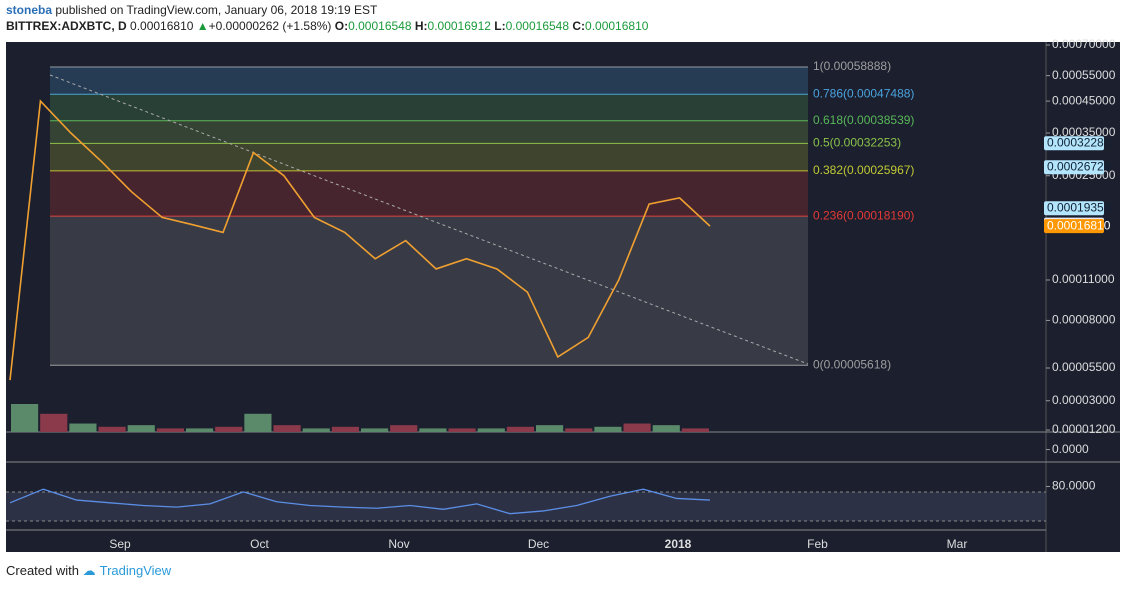 The height and width of the screenshot is (589, 1125). What do you see at coordinates (1084, 320) in the screenshot?
I see `y-tick-label: 0.00008000` at bounding box center [1084, 320].